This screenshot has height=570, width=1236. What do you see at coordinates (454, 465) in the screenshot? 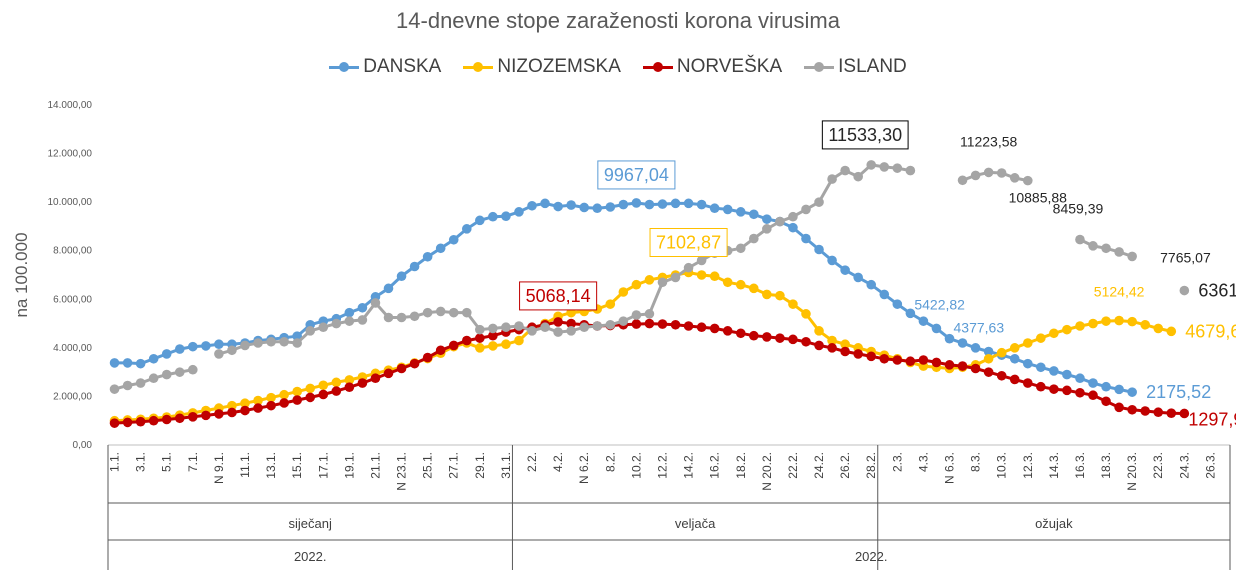
I see `x-tick-label: 27.1.` at bounding box center [454, 465].